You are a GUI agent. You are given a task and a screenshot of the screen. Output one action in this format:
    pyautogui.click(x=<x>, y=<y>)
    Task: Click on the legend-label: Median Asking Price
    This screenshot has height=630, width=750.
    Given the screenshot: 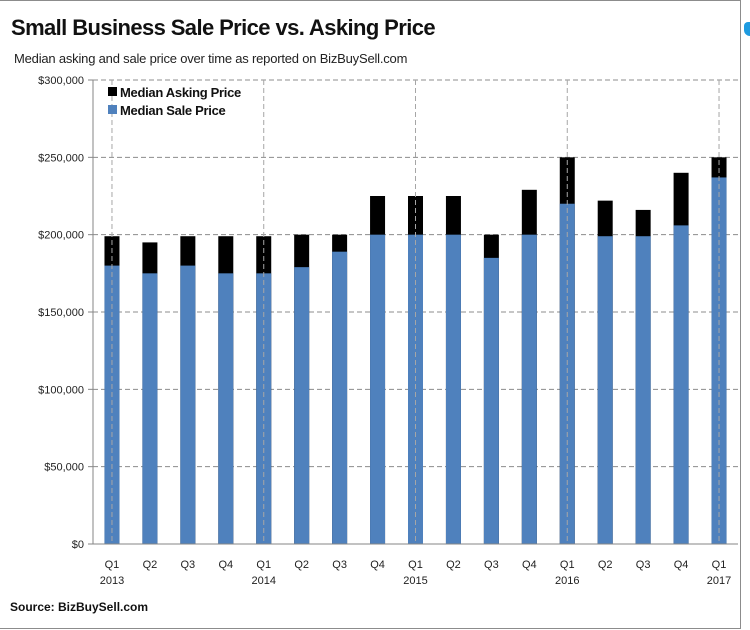 What is the action you would take?
    pyautogui.click(x=180, y=92)
    